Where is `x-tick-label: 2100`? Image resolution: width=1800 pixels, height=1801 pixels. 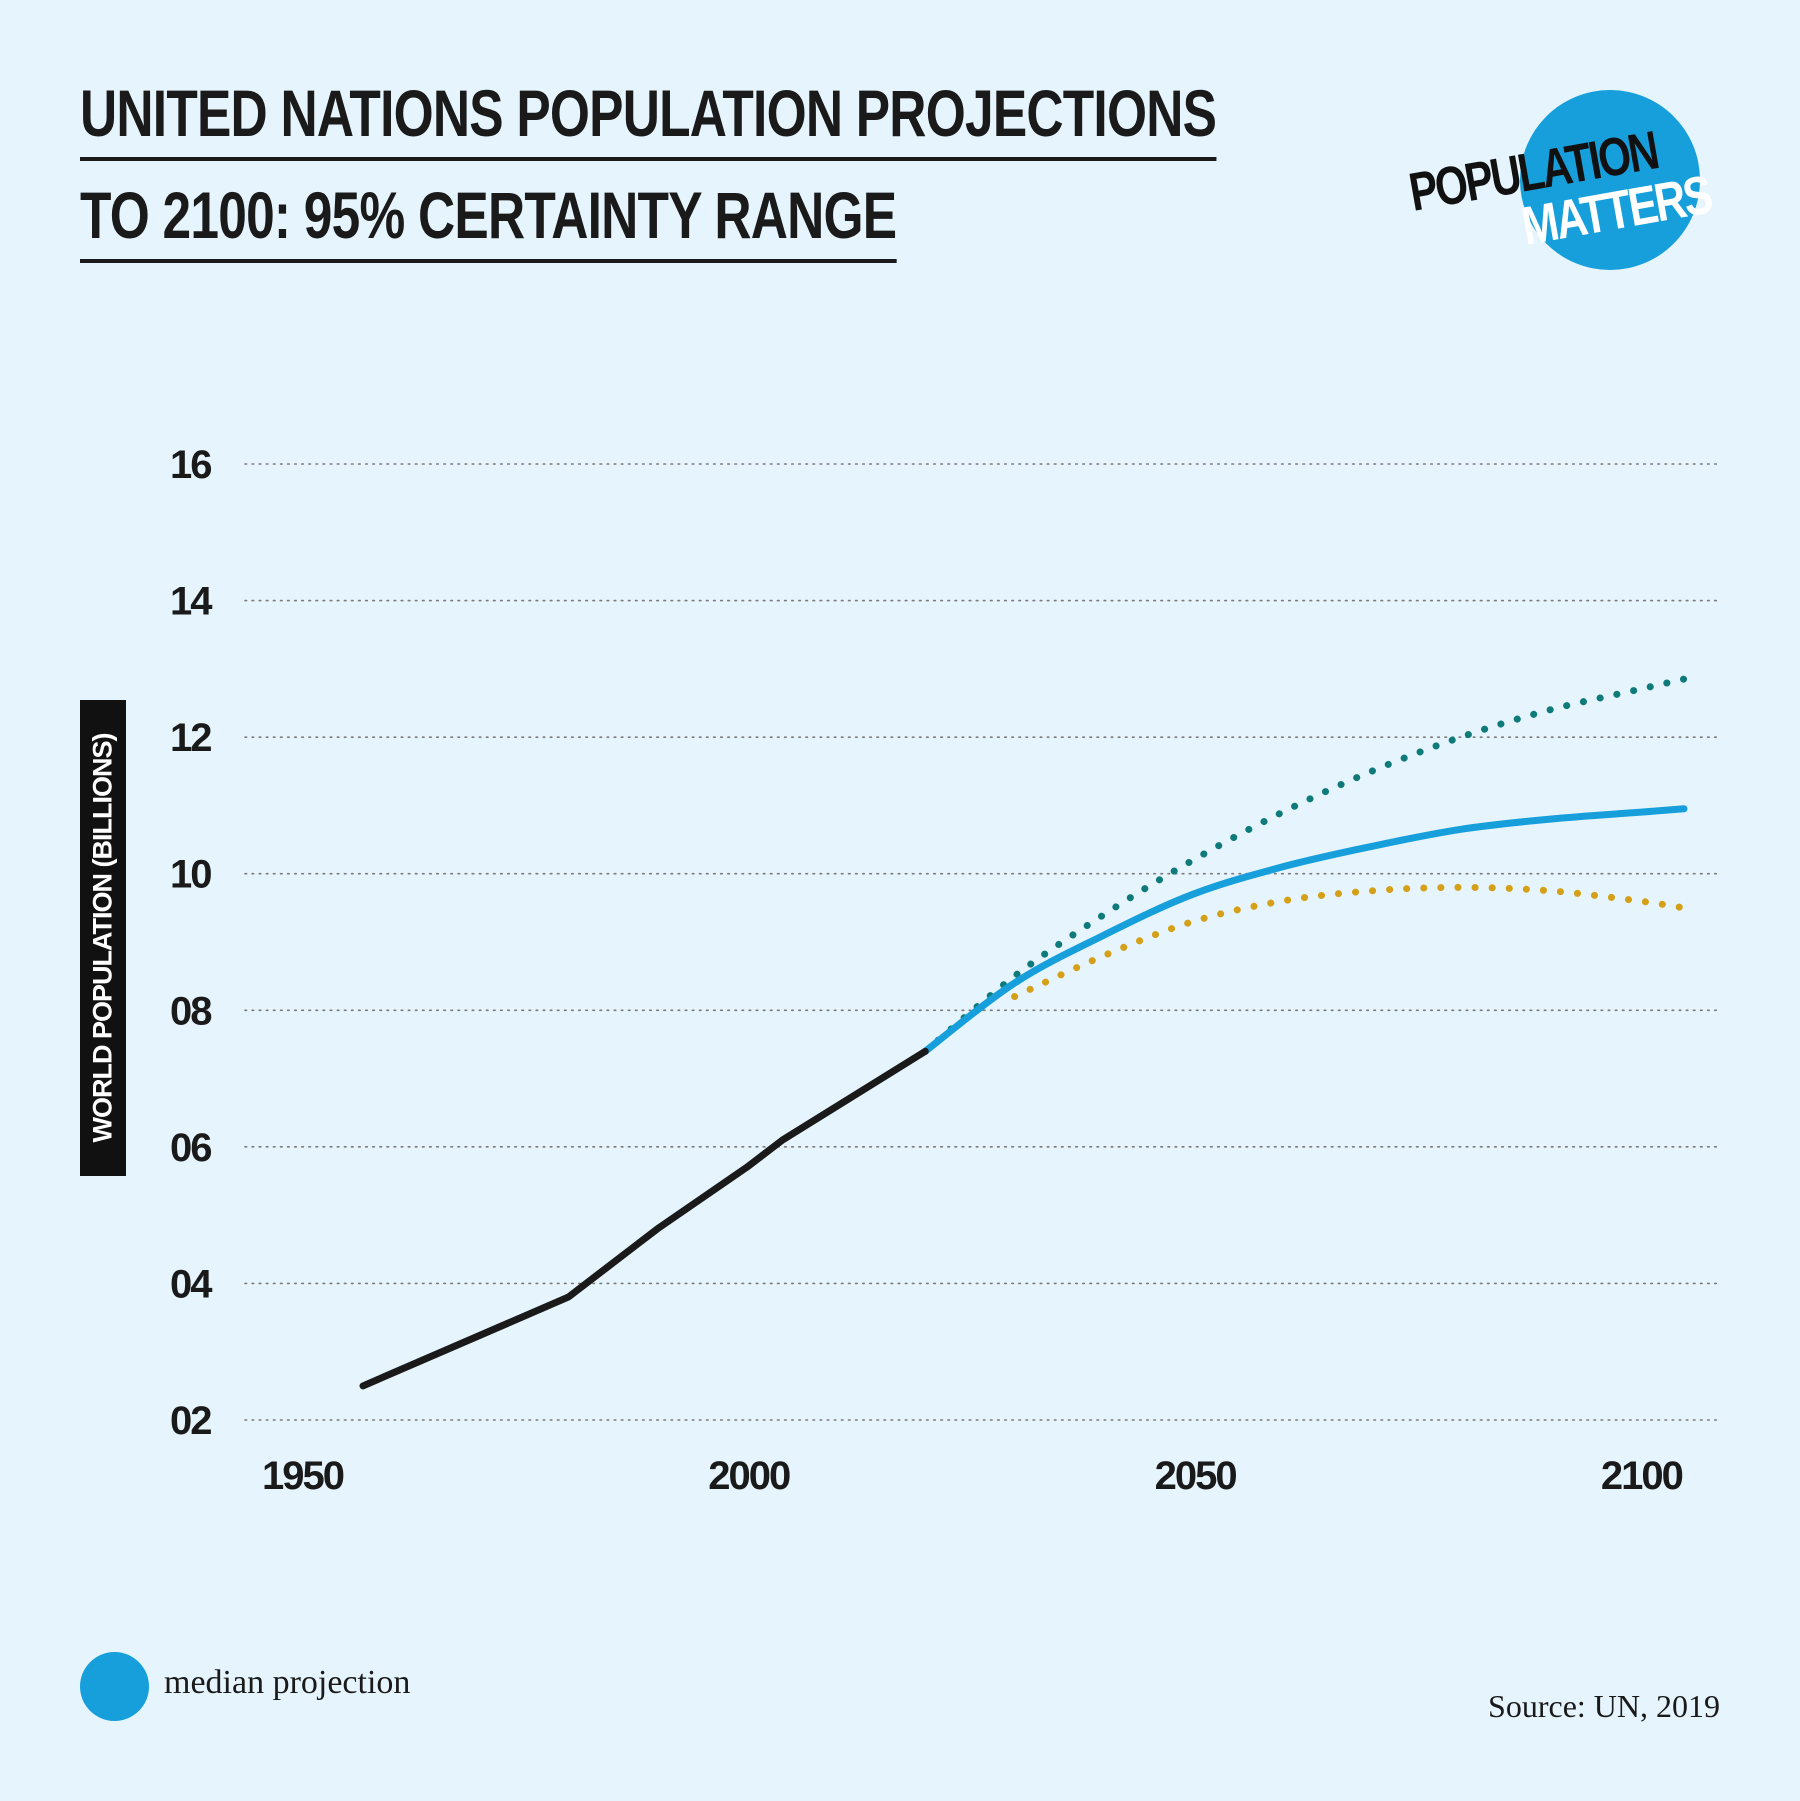 x-tick-label: 2100 is located at coordinates (1642, 1476).